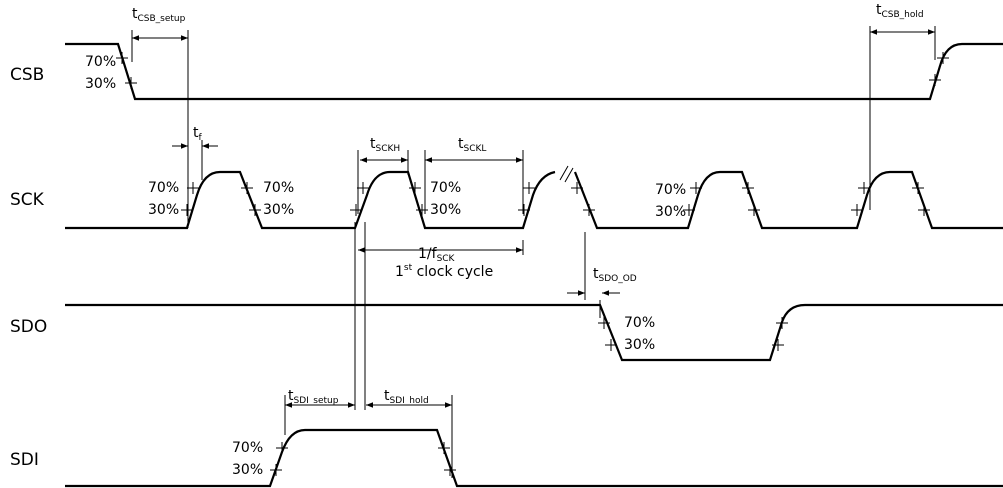  I want to click on csb-wave, so click(534, 71).